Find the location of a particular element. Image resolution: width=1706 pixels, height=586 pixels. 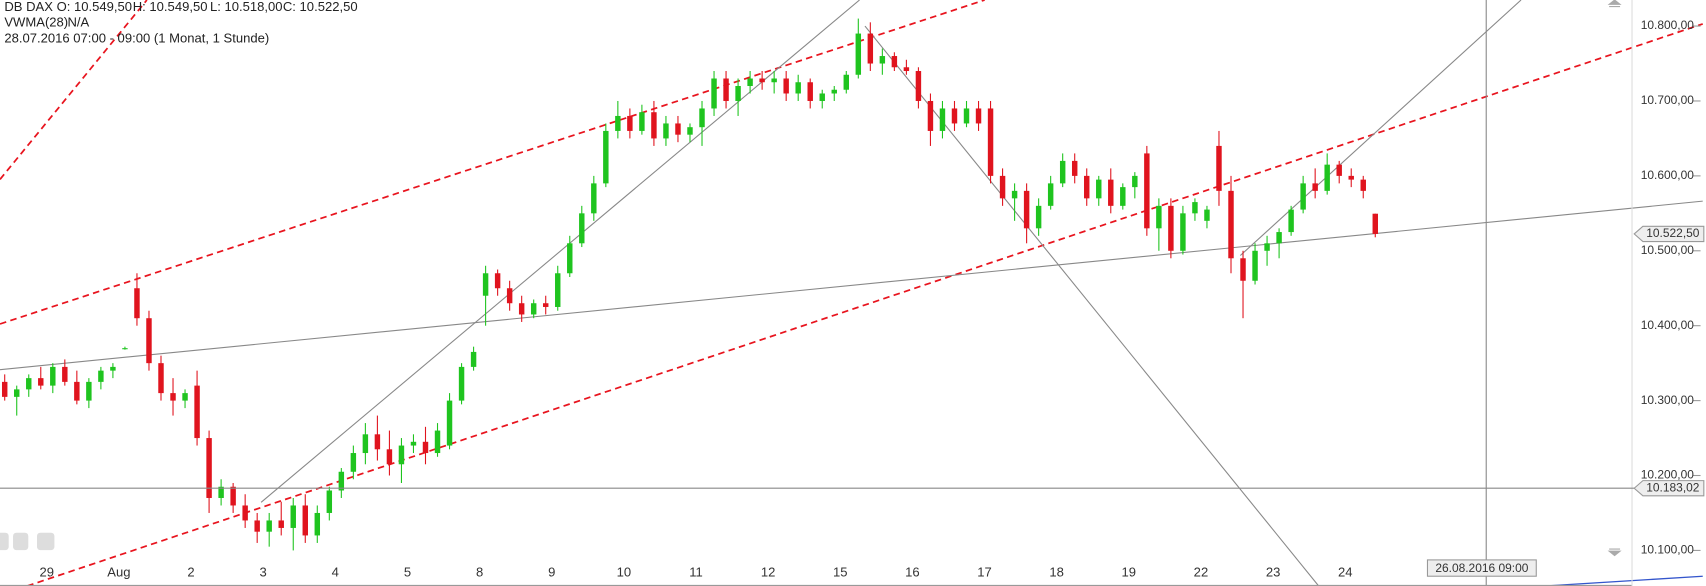

toolbar is located at coordinates (27, 541).